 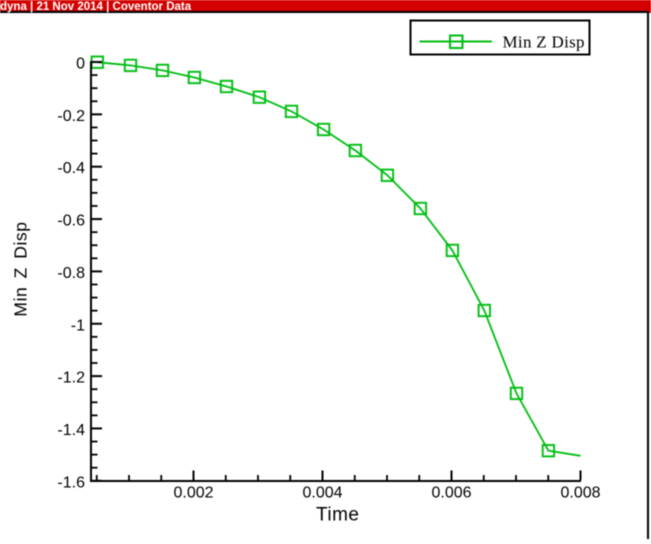 What do you see at coordinates (71, 378) in the screenshot?
I see `svg-text: -1.2` at bounding box center [71, 378].